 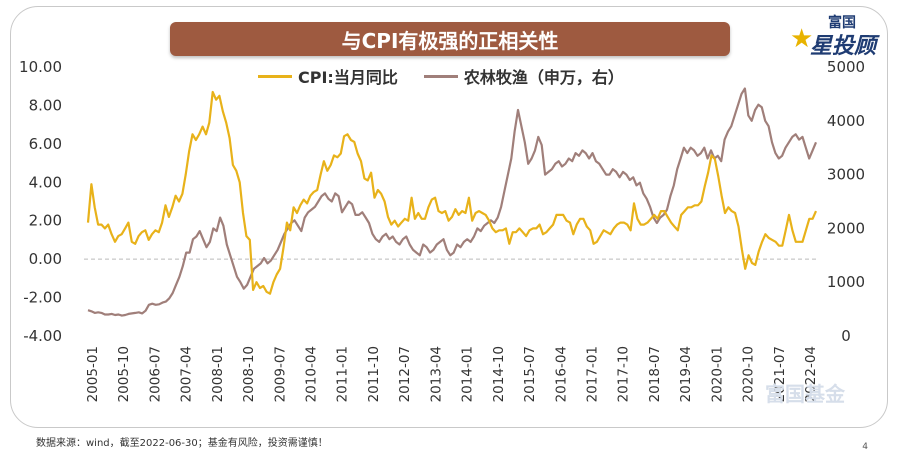 I want to click on y-right-tick-label: 4000, so click(x=846, y=121).